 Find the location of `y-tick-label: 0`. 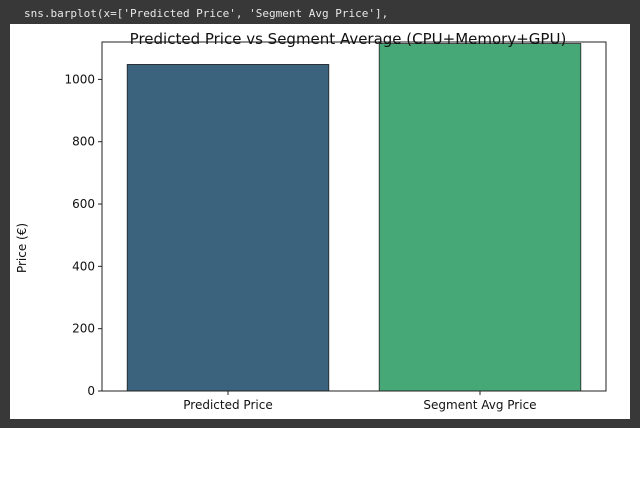

y-tick-label: 0 is located at coordinates (91, 391).